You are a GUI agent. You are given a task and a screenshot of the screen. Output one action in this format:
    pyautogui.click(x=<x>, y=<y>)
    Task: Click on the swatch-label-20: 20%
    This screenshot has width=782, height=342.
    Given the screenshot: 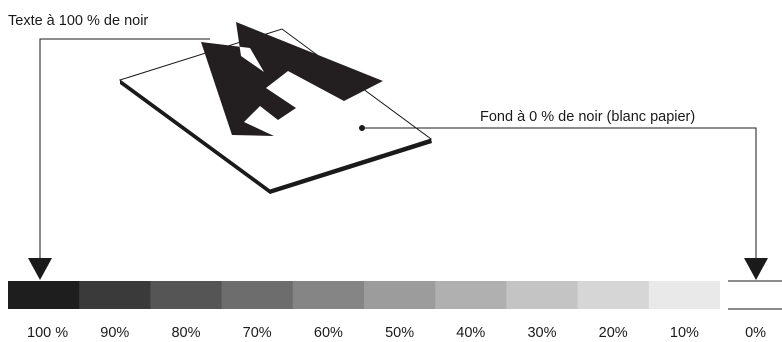 What is the action you would take?
    pyautogui.click(x=613, y=333)
    